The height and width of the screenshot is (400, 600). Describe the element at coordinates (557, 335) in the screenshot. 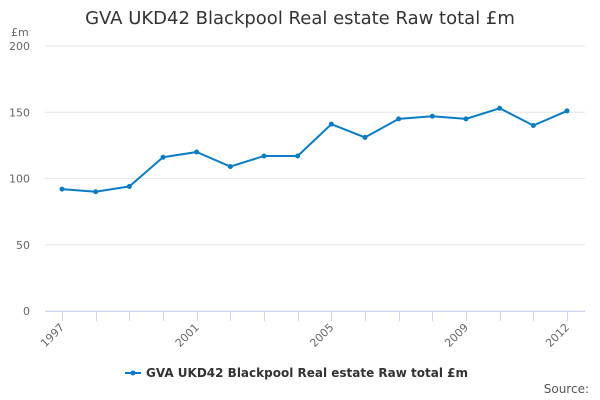

I see `x-tick-label: 2012` at that location.